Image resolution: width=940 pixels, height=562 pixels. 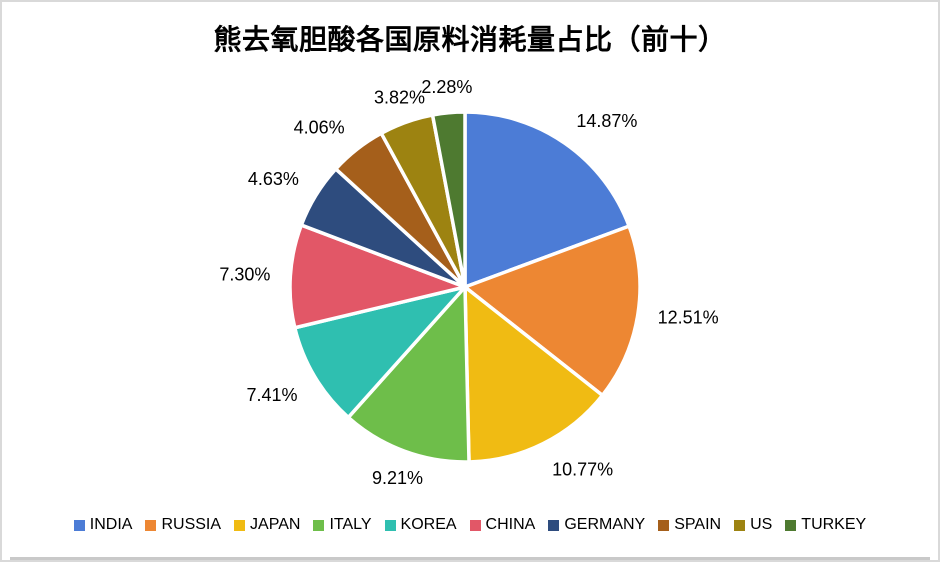 I want to click on legend-item-china: CHINA, so click(x=502, y=525).